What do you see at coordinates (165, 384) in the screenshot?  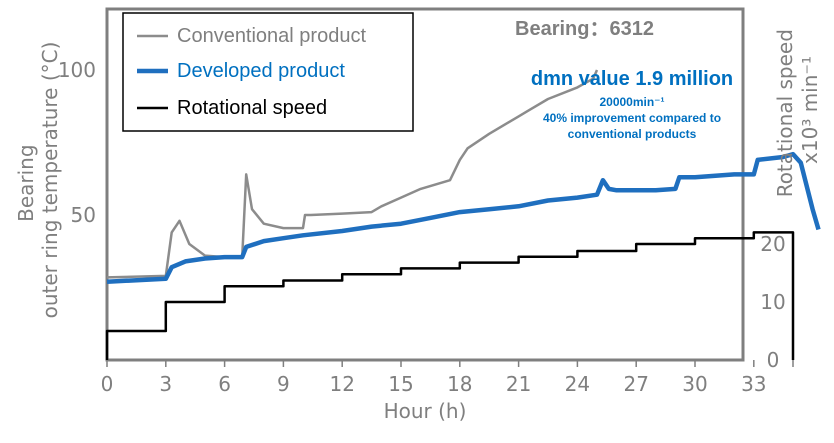 I see `x-tick-label: 3` at bounding box center [165, 384].